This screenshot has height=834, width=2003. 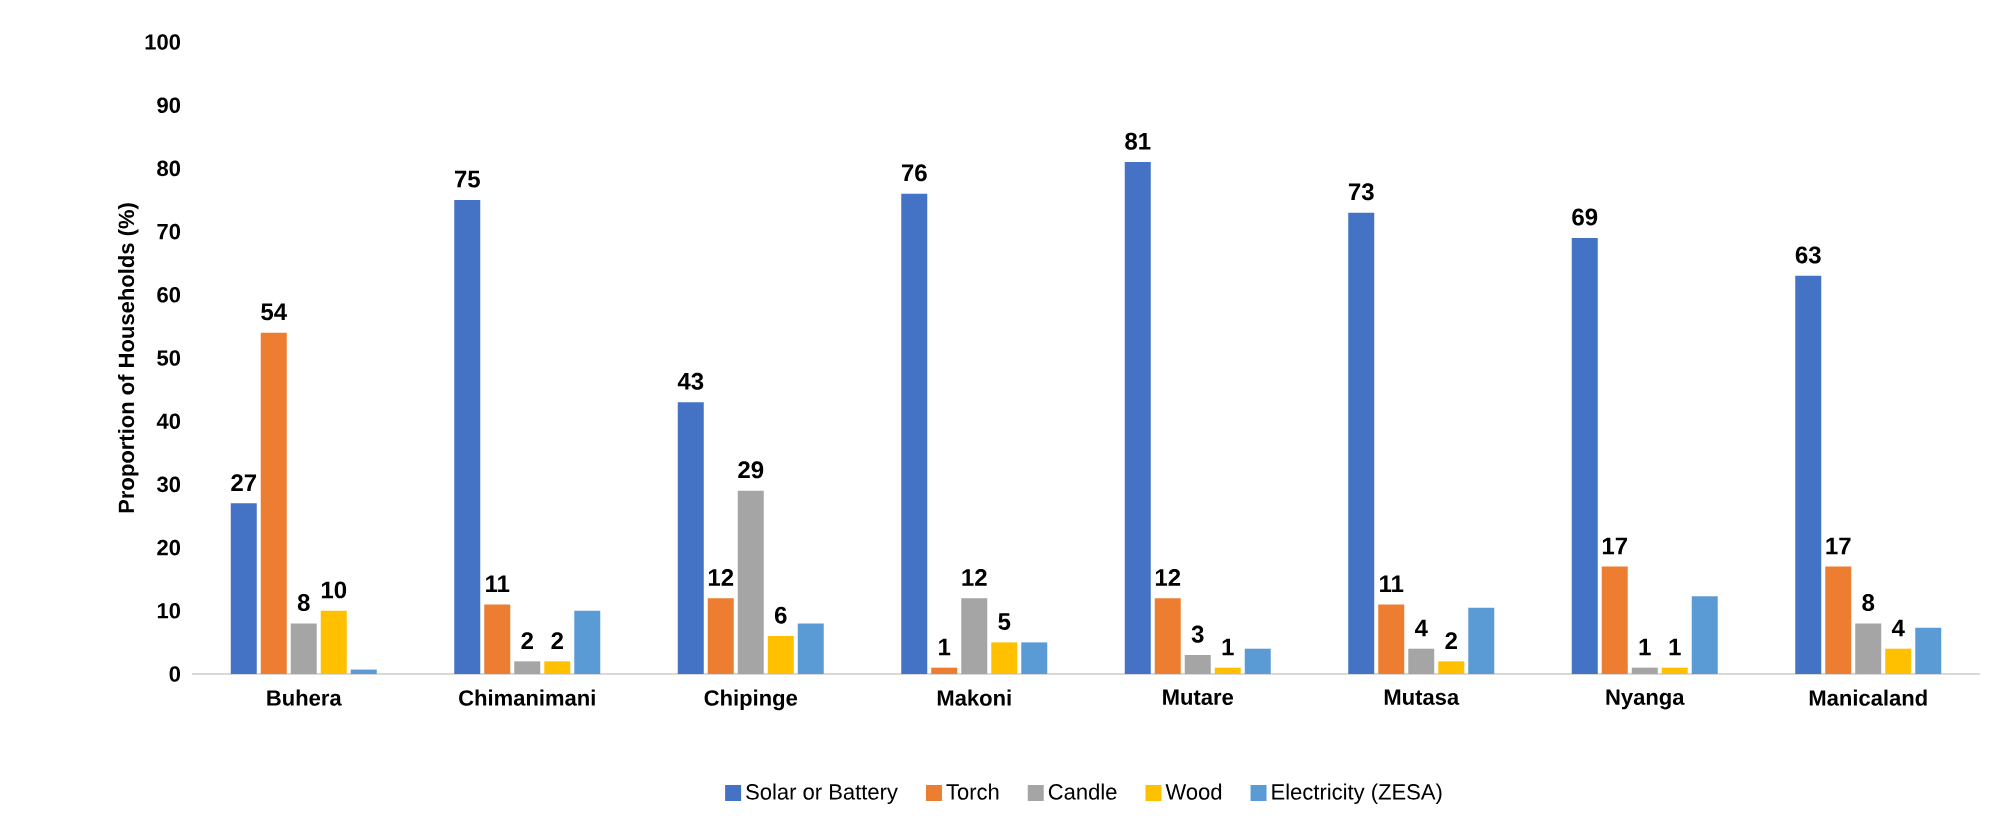 I want to click on x-tick-label: Buhera, so click(x=304, y=697).